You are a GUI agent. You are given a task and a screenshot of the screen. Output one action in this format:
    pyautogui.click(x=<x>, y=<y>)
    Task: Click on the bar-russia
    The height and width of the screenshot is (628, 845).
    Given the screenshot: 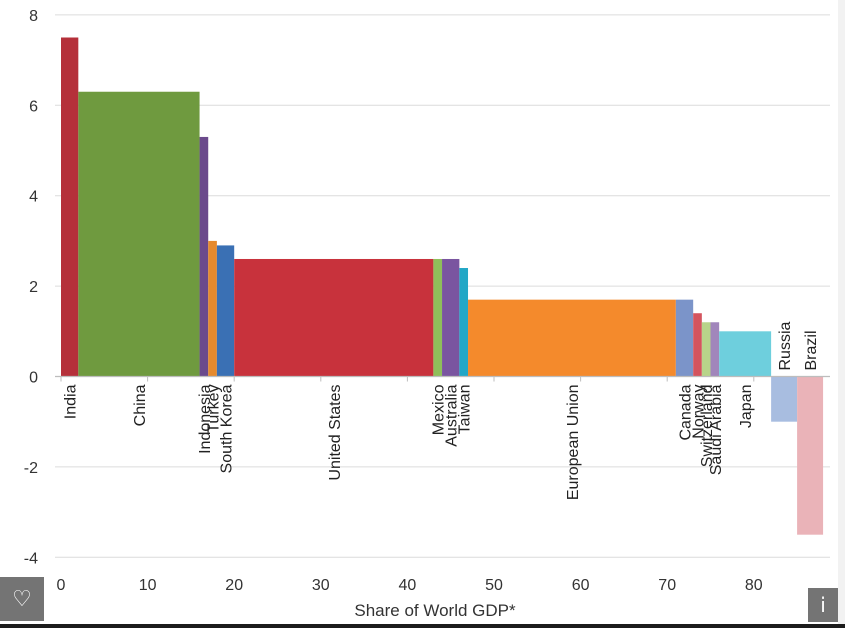 What is the action you would take?
    pyautogui.click(x=784, y=399)
    